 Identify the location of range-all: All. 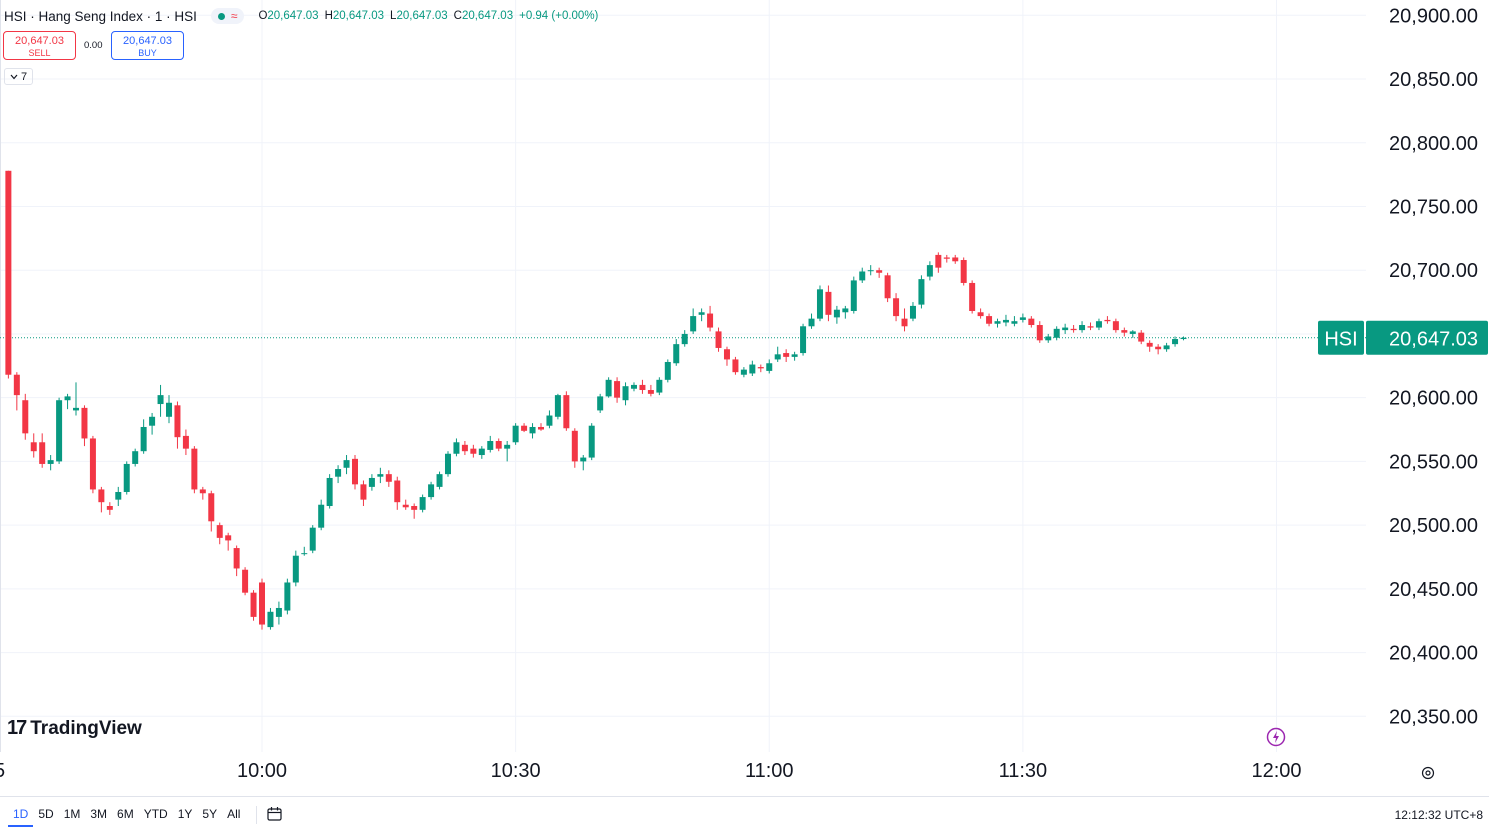
(234, 814).